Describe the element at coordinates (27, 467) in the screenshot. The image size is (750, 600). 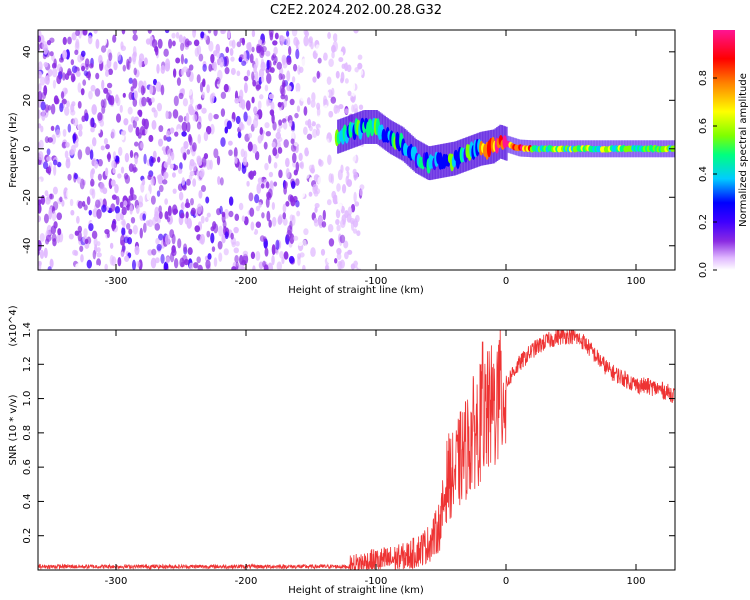
I see `bottom-ytick-label: 0.6` at that location.